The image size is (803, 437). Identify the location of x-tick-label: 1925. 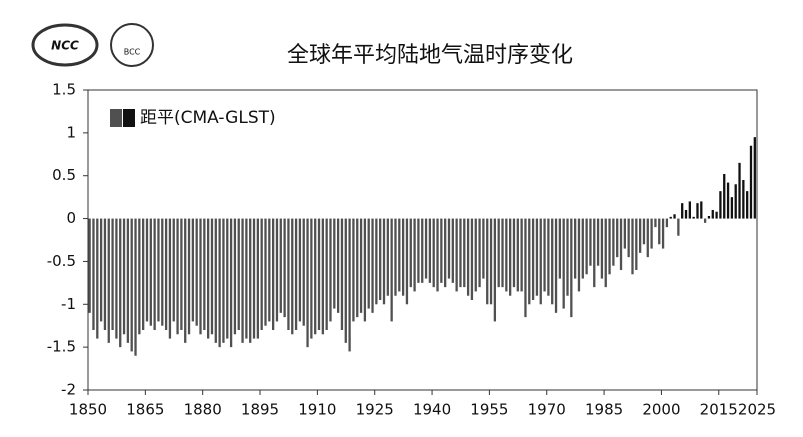
(375, 410).